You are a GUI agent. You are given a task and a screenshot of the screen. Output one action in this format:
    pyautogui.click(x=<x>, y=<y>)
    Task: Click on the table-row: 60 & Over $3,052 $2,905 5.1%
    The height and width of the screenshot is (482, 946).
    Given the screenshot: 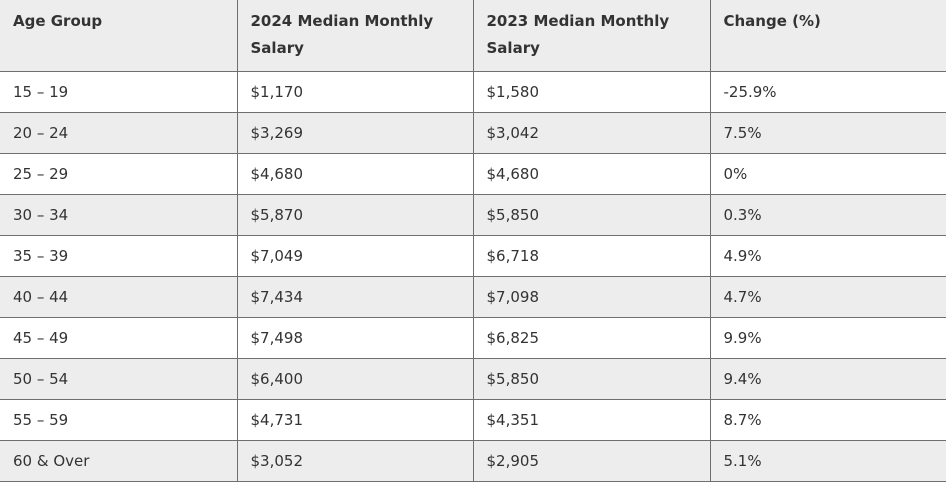 What is the action you would take?
    pyautogui.click(x=473, y=461)
    